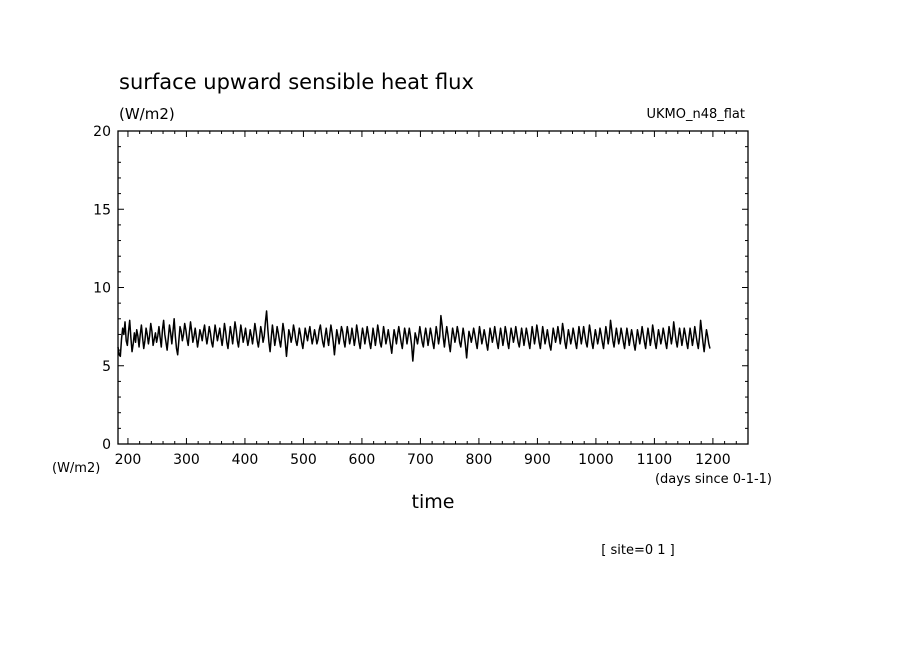 The height and width of the screenshot is (654, 904). Describe the element at coordinates (245, 460) in the screenshot. I see `x-tick-label: 400` at that location.